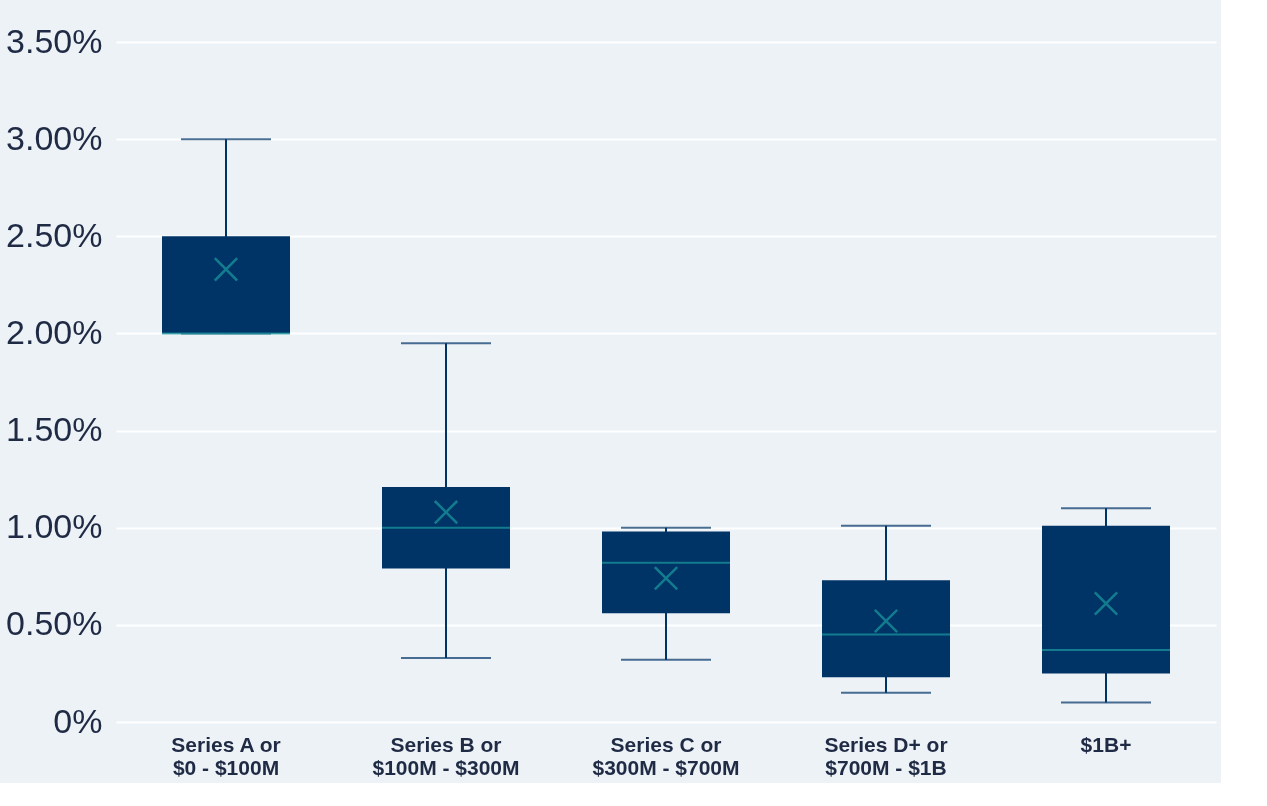  Describe the element at coordinates (78, 720) in the screenshot. I see `y-tick-label: 0%` at that location.